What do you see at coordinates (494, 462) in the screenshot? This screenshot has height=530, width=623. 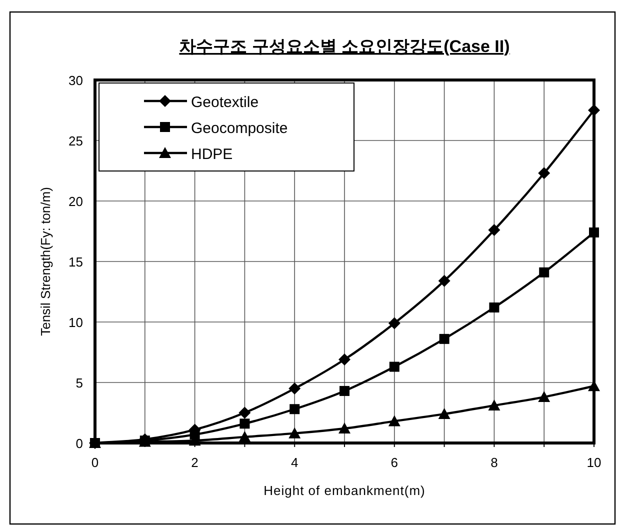 I see `x-tick-label: 8` at bounding box center [494, 462].